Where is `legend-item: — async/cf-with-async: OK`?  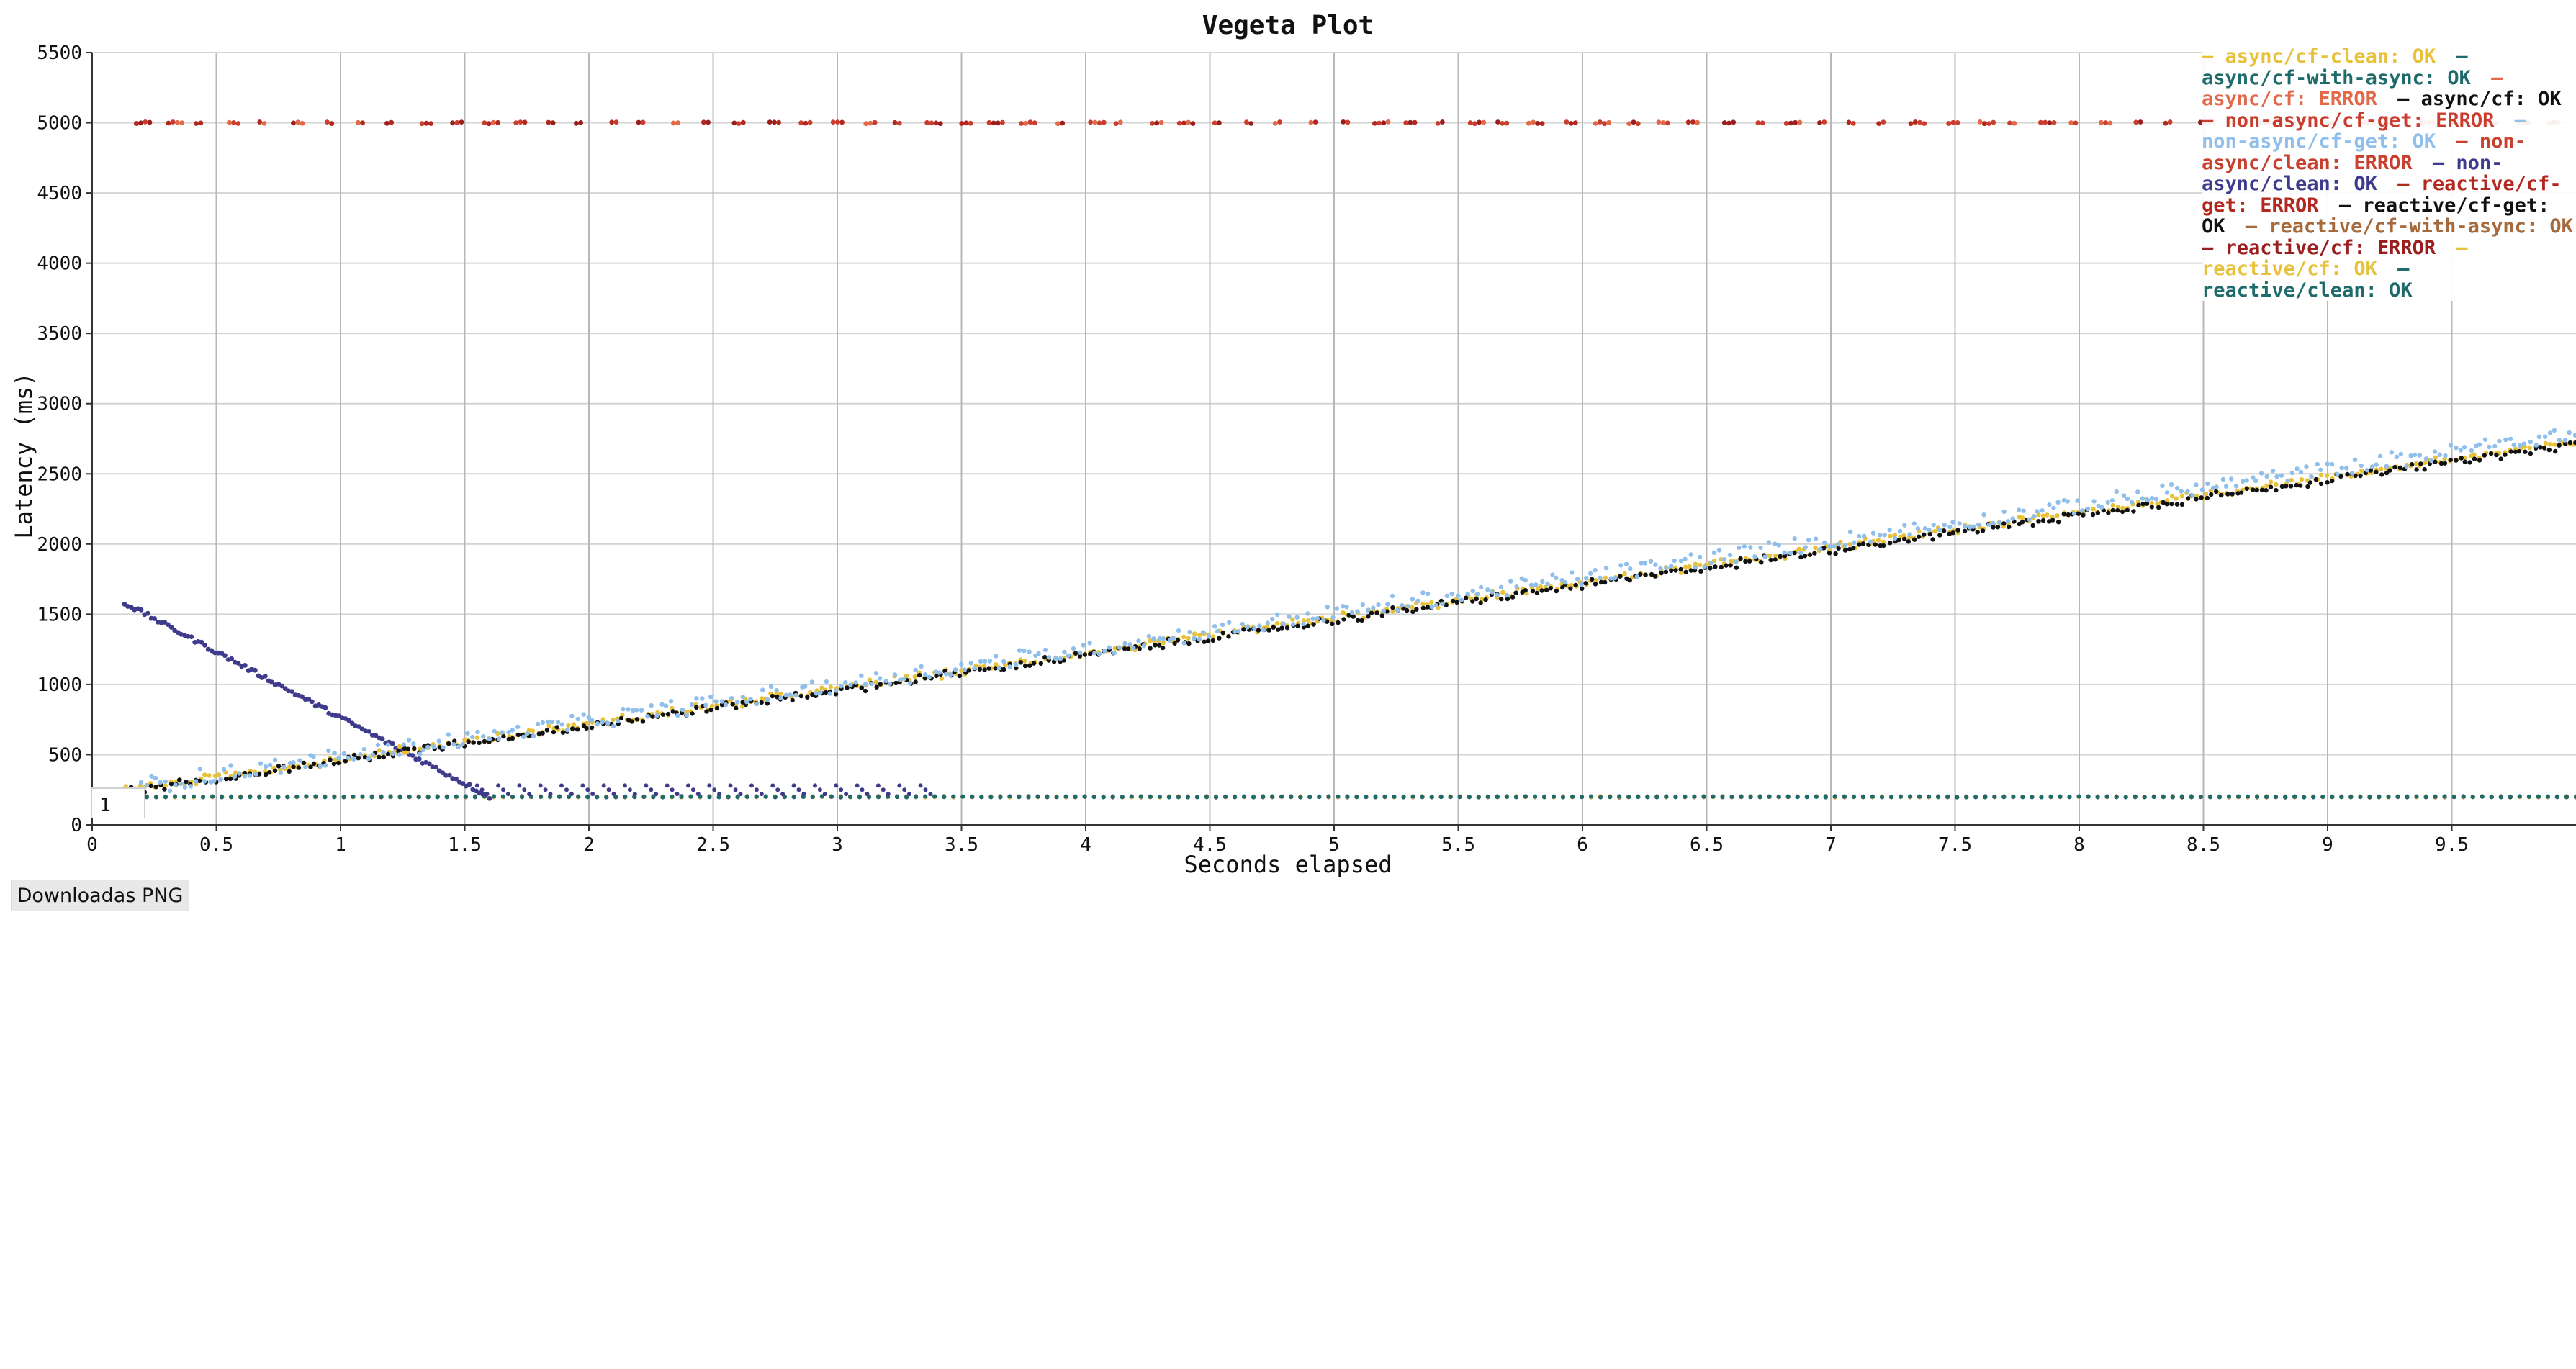 legend-item: — async/cf-with-async: OK is located at coordinates (2342, 67).